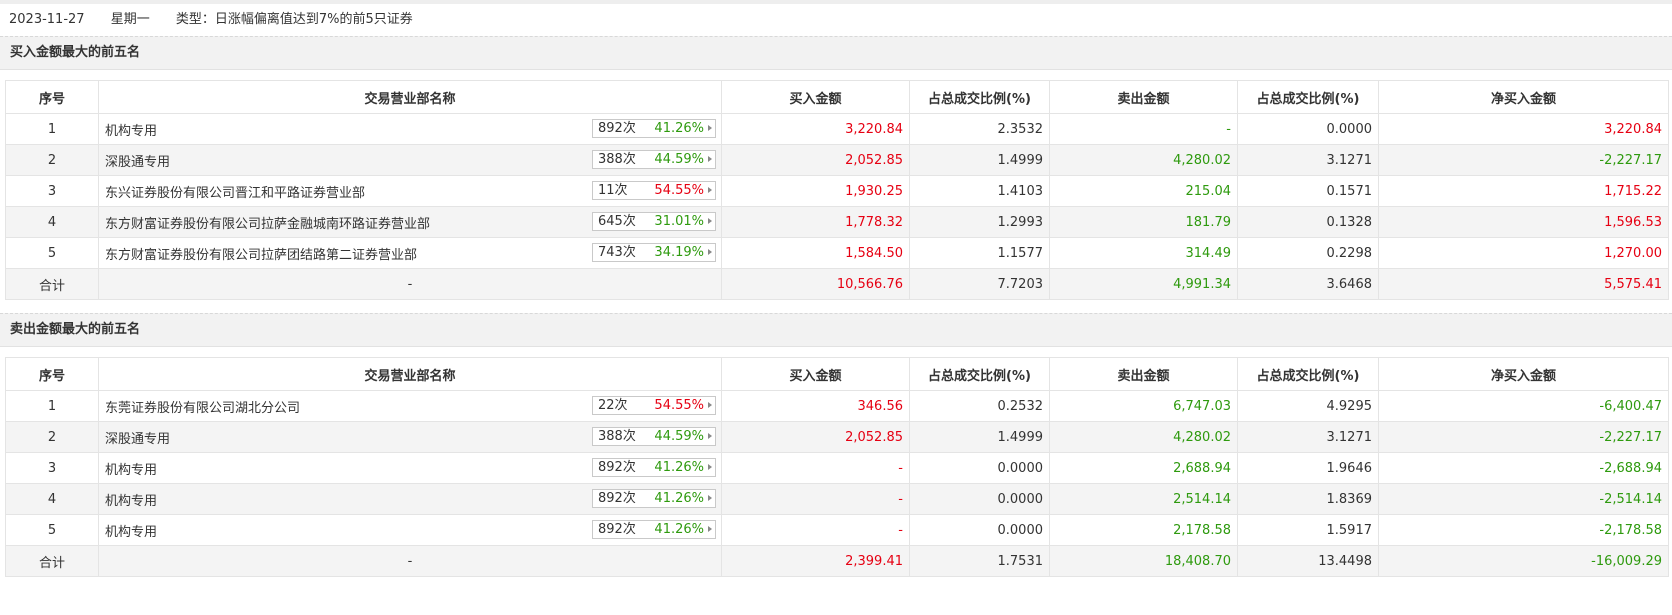  Describe the element at coordinates (1523, 374) in the screenshot. I see `column-header: 净买入金额` at that location.